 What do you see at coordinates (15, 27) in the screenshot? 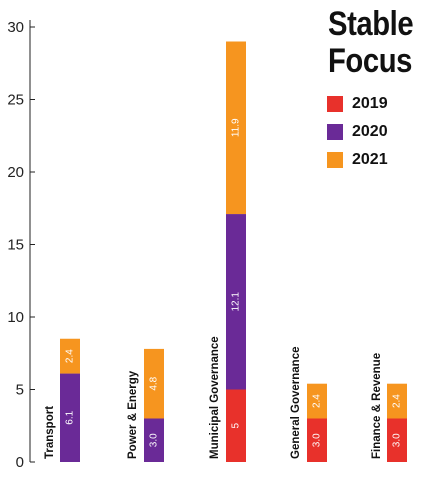
I see `y-tick-label: 30` at bounding box center [15, 27].